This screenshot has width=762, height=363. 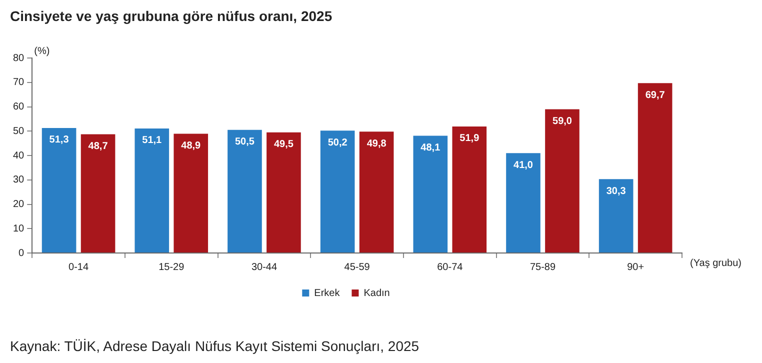 I want to click on data-label: 51,9, so click(x=470, y=138).